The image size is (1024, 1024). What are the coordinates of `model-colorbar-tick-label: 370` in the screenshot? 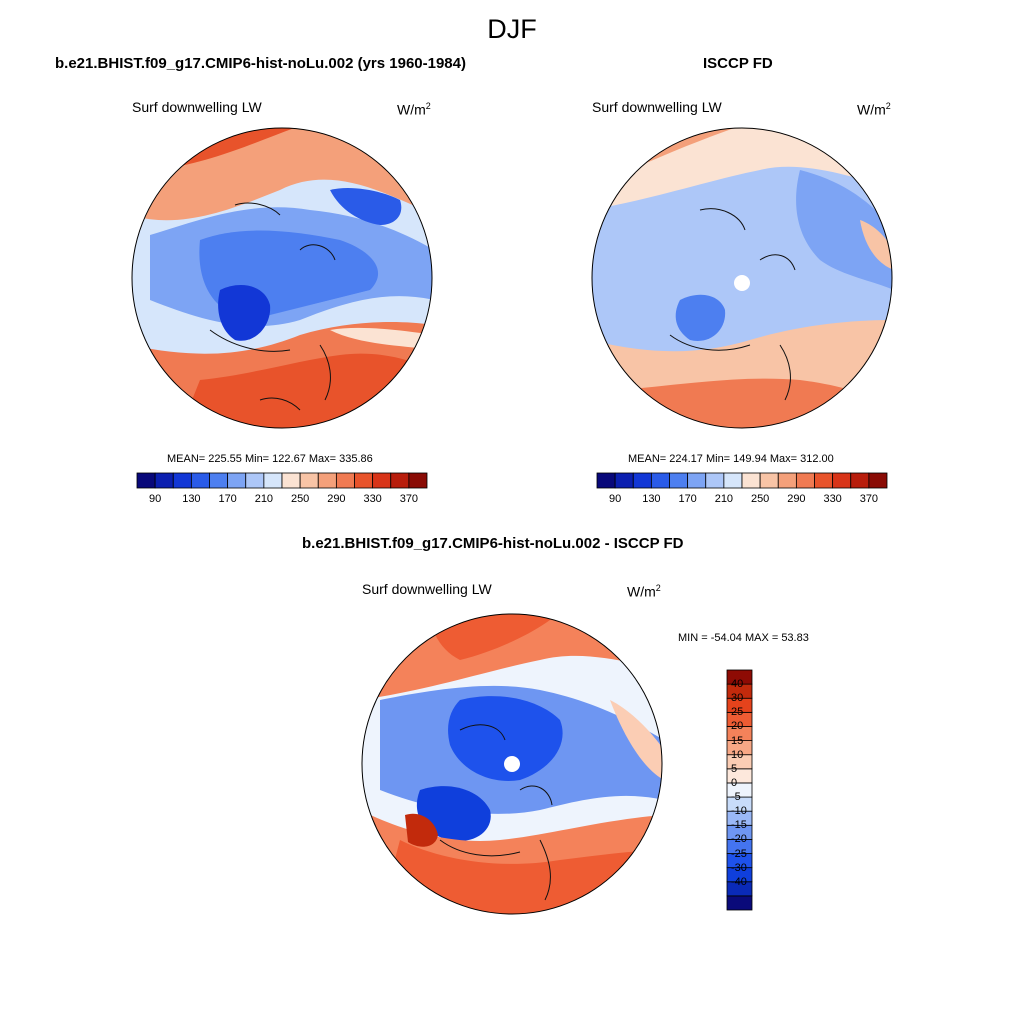 It's located at (409, 499).